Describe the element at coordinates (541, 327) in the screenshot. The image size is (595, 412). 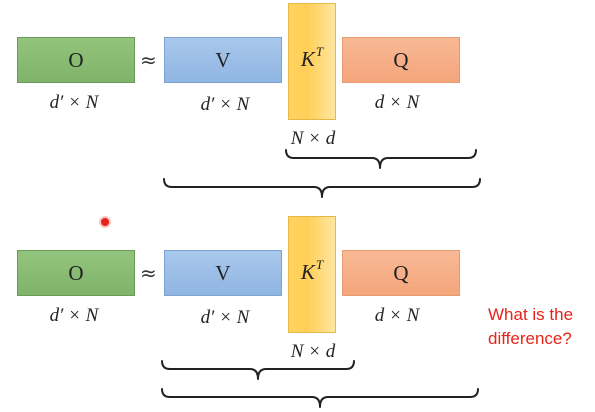
I see `question-text: What is the difference?` at that location.